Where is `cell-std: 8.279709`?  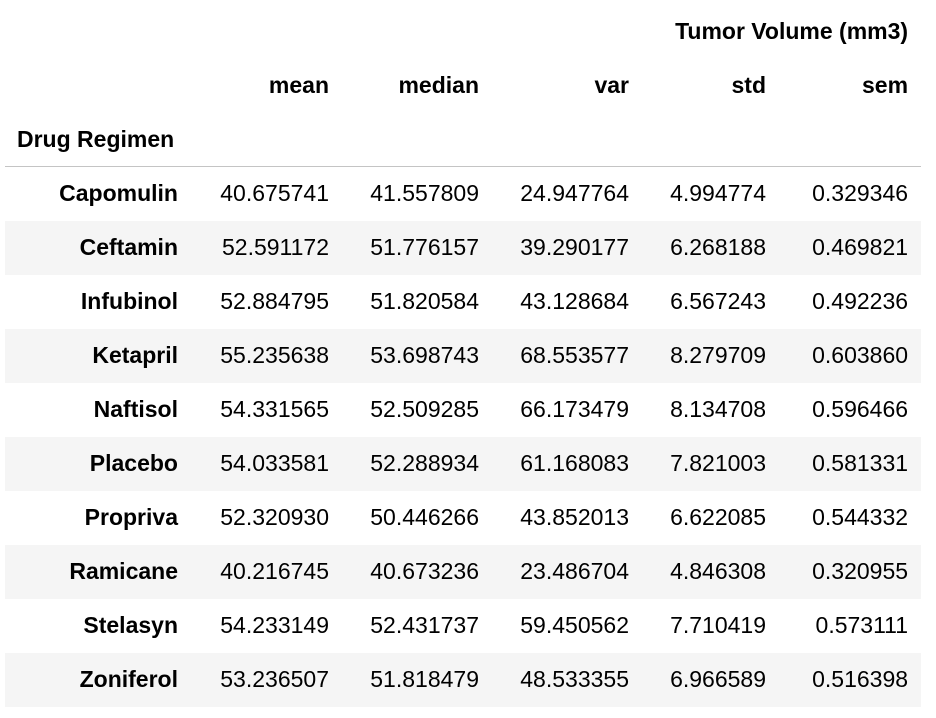
cell-std: 8.279709 is located at coordinates (718, 355).